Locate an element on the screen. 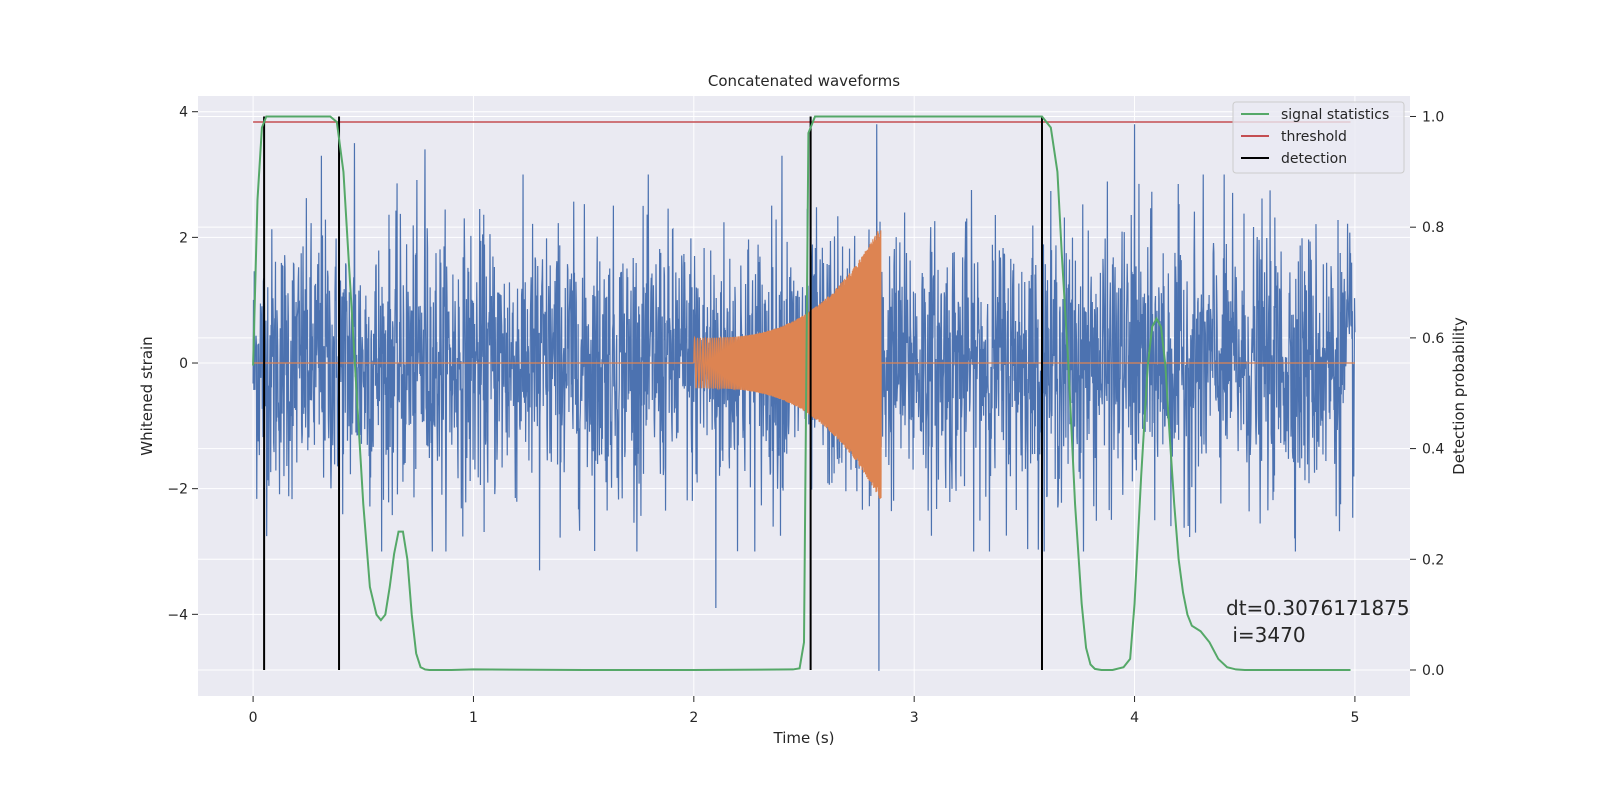 The width and height of the screenshot is (1600, 800). chart-title: Concatenated waveforms is located at coordinates (804, 81).